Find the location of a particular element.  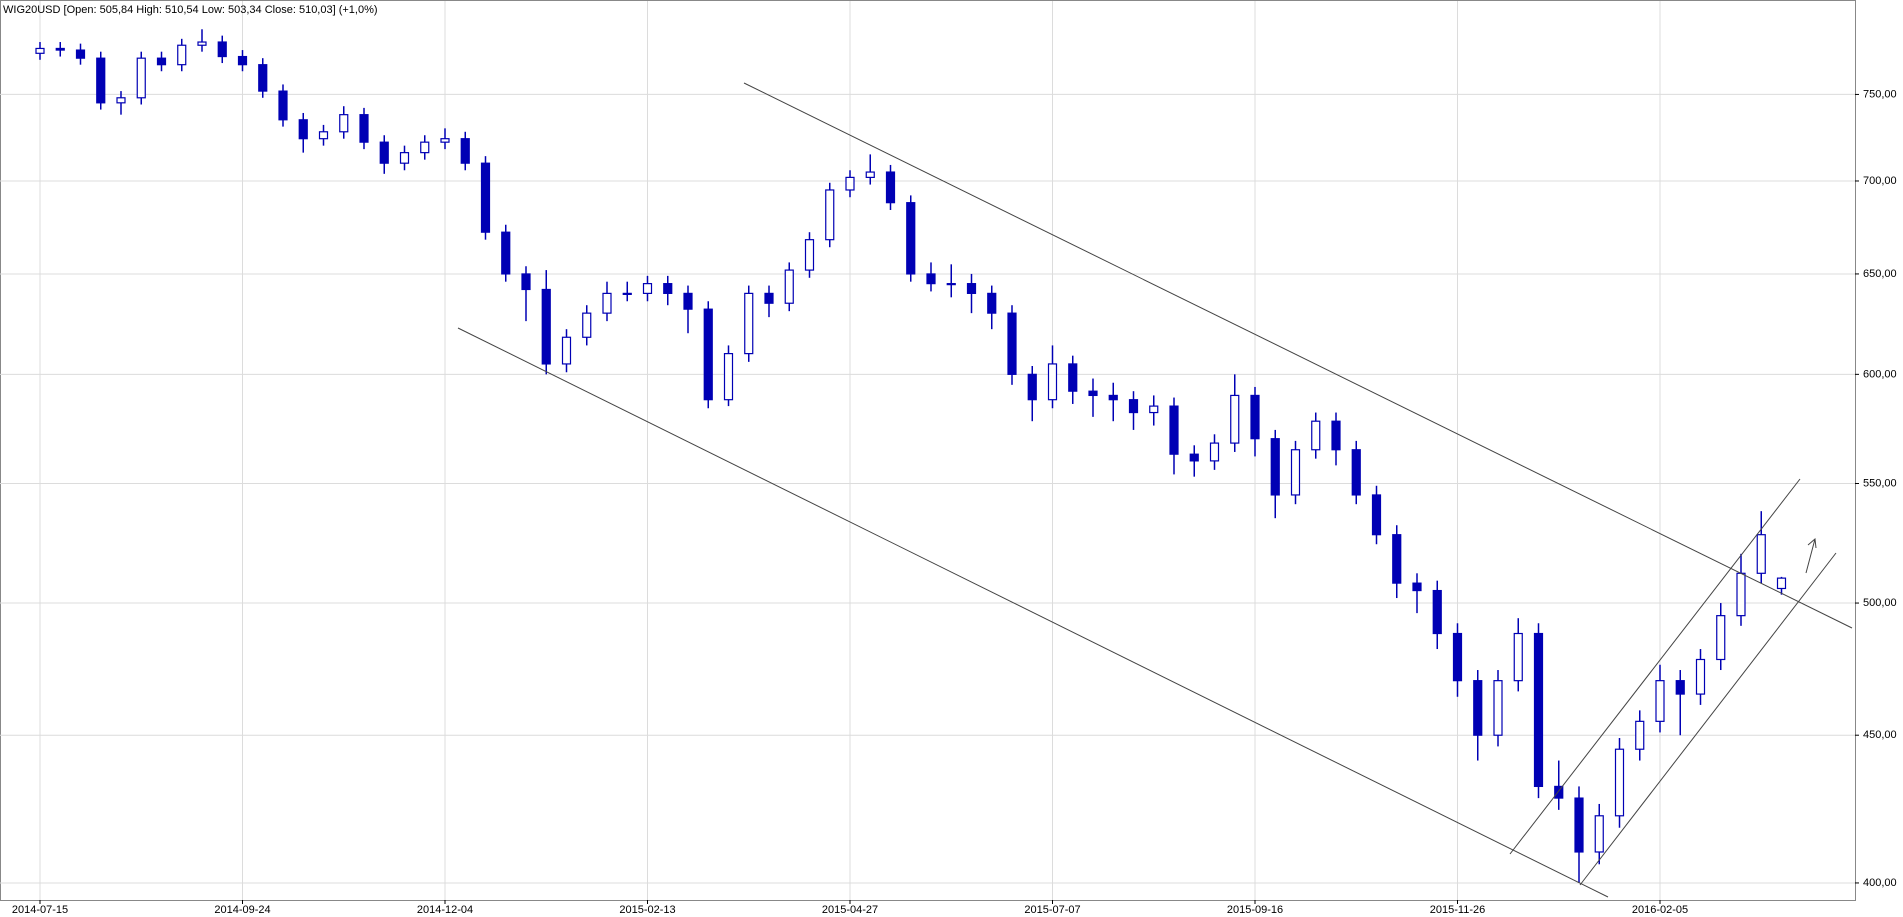

y-tick-label: 650,00 is located at coordinates (1880, 274).